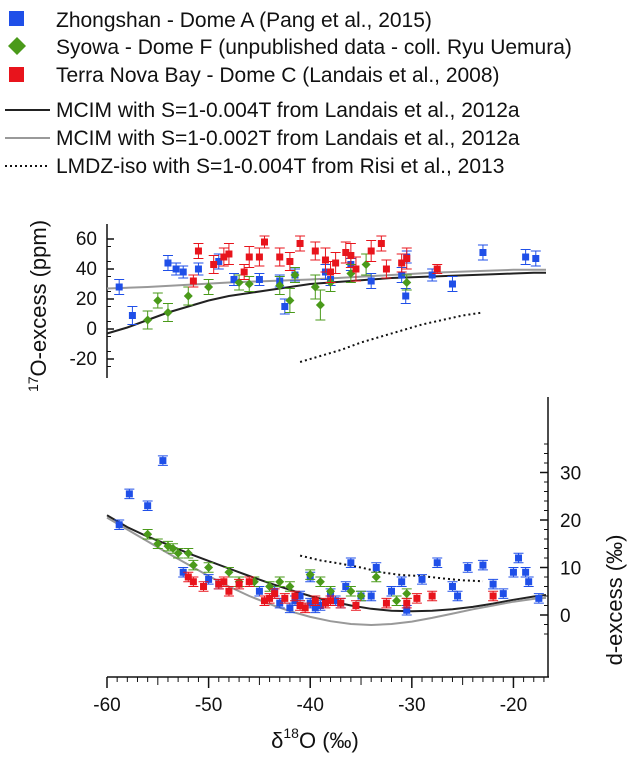 The width and height of the screenshot is (640, 757). I want to click on legend-marker-syowa, so click(17, 46).